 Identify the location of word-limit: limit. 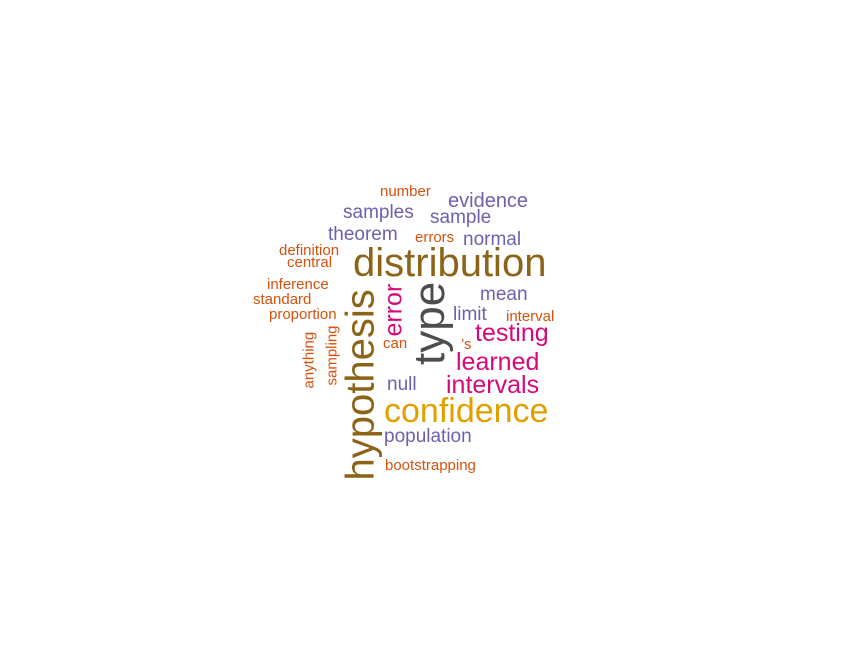
(470, 314).